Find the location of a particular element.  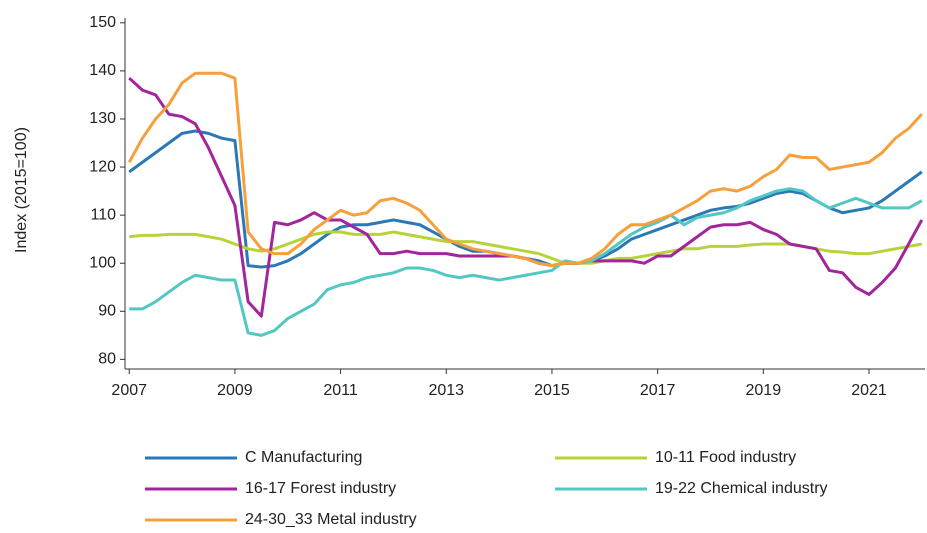

x-tick-label: 2007 is located at coordinates (129, 390).